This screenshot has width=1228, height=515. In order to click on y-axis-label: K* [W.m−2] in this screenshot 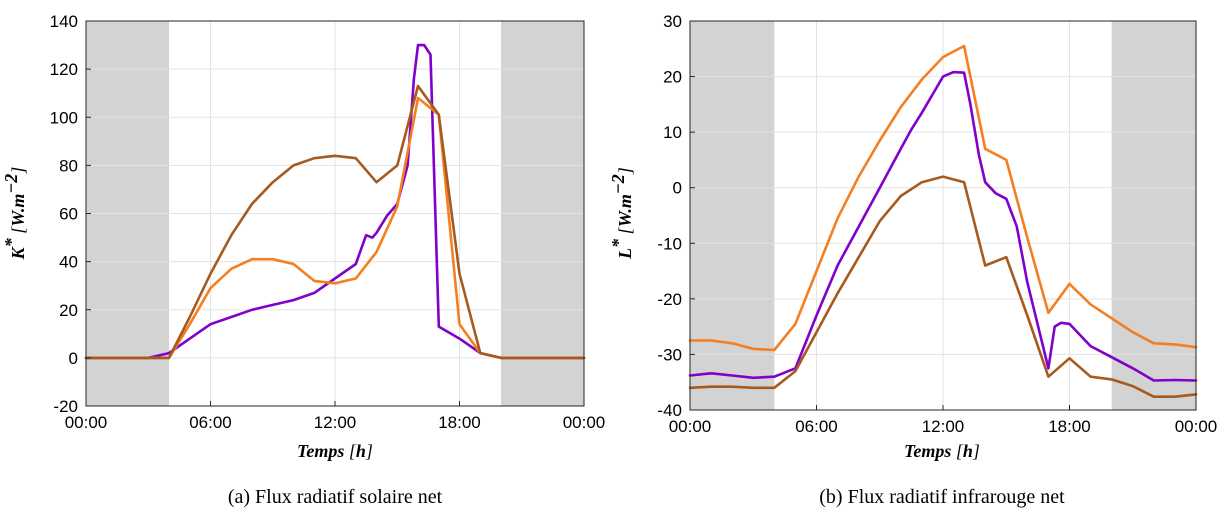, I will do `click(14, 214)`.